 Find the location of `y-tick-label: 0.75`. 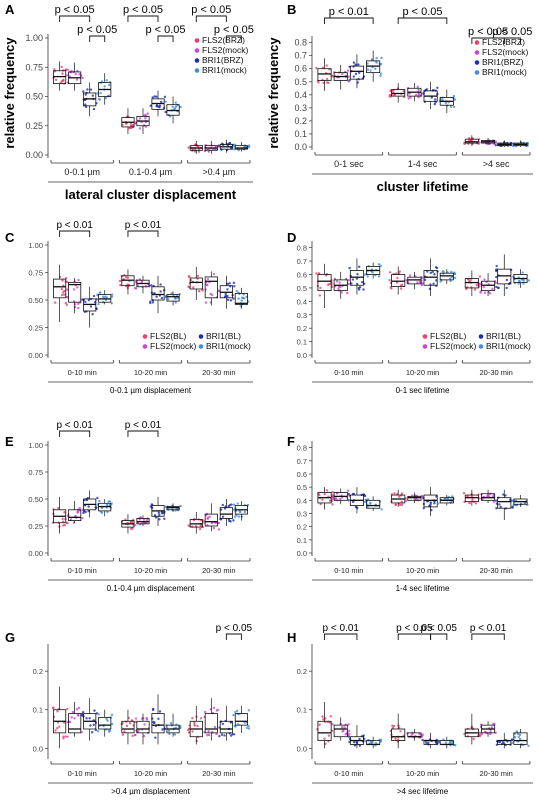

y-tick-label: 0.75 is located at coordinates (35, 472).